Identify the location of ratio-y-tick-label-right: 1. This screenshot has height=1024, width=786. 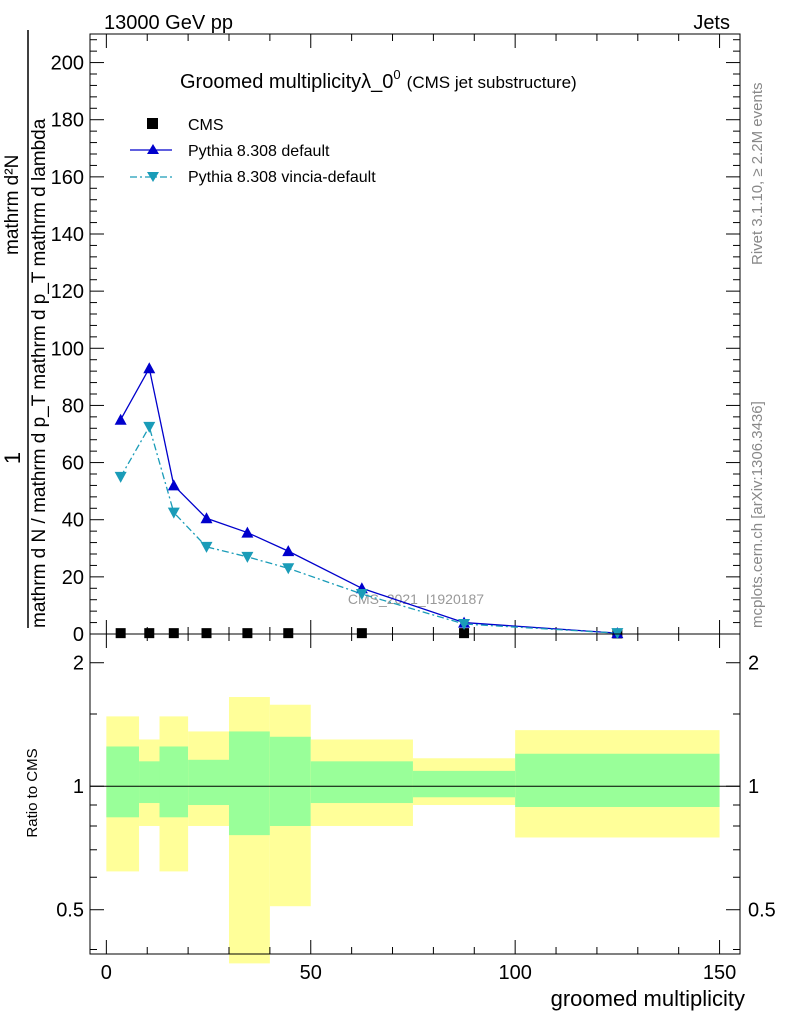
(753, 787).